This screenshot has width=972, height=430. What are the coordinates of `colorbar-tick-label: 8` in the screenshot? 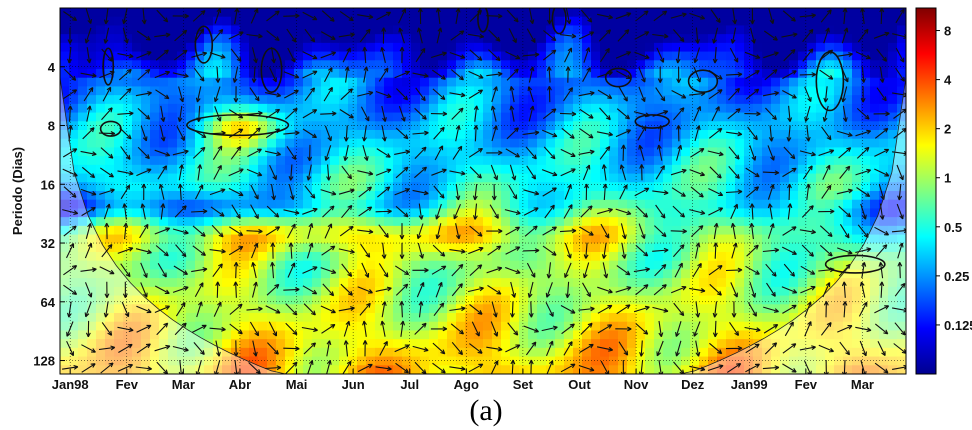 It's located at (947, 31).